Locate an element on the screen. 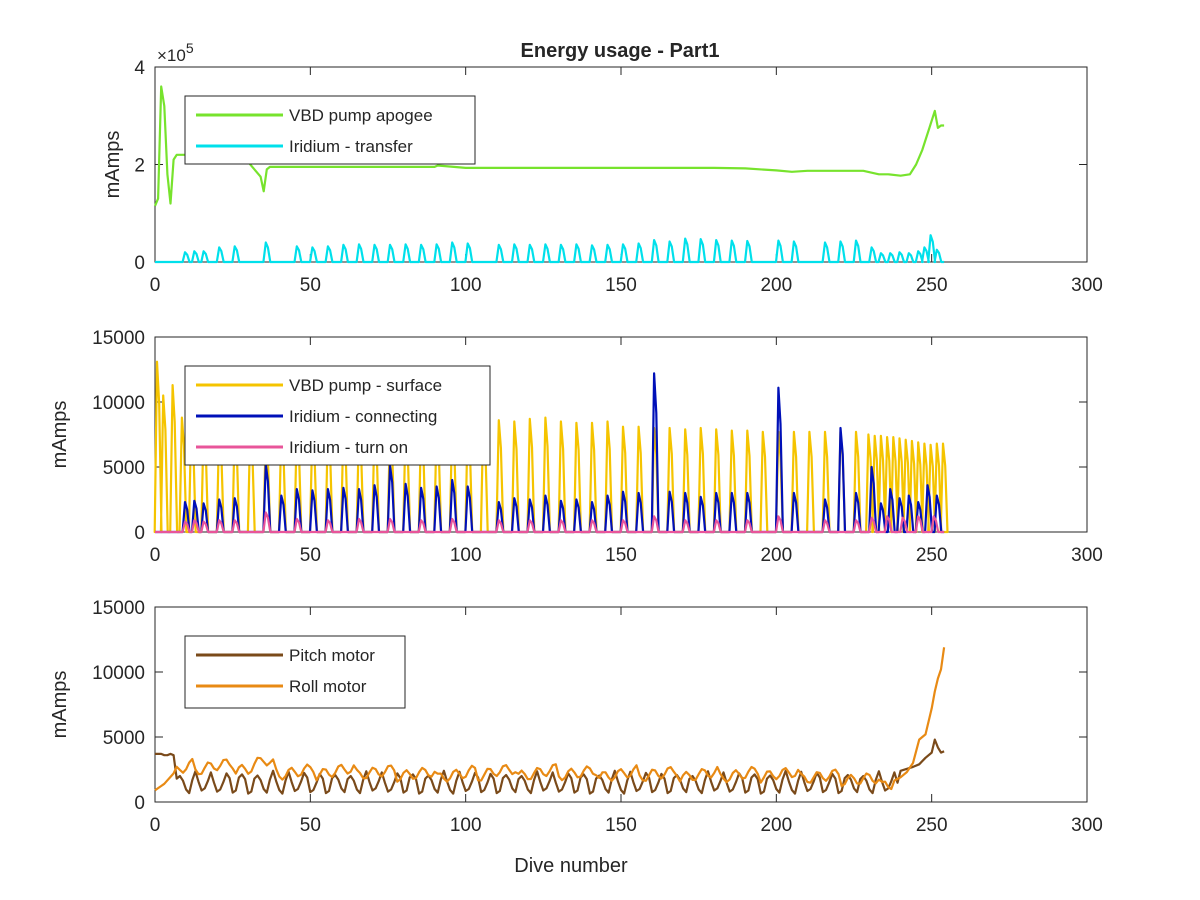 The image size is (1200, 900). legend: VBD pump apogee Iridium - transfer is located at coordinates (330, 130).